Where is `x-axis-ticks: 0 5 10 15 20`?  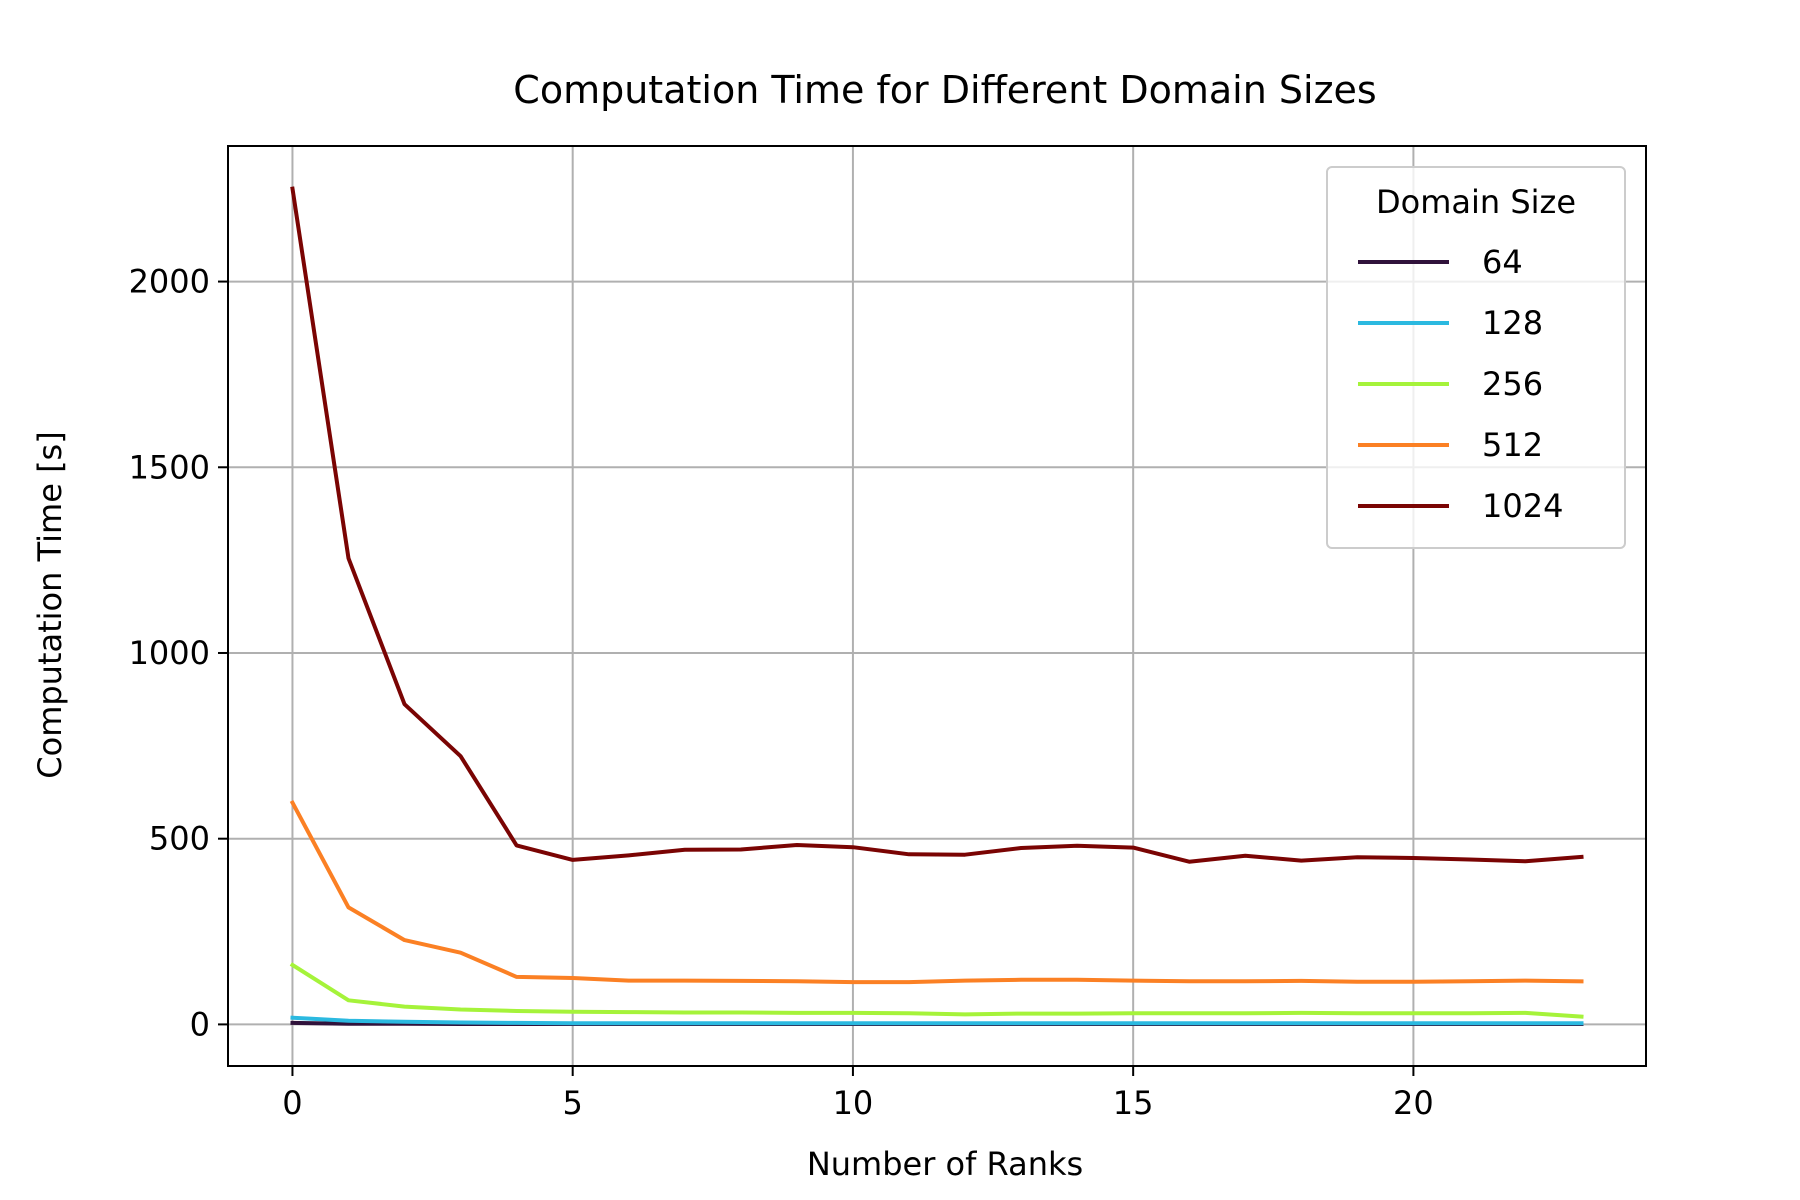 x-axis-ticks: 0 5 10 15 20 is located at coordinates (858, 1094).